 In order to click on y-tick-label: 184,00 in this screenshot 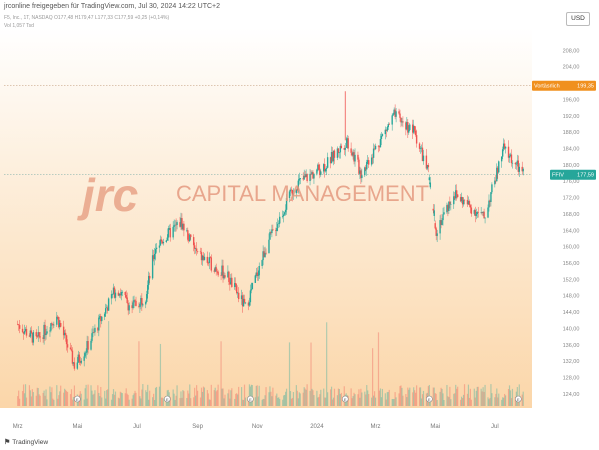, I will do `click(571, 149)`.